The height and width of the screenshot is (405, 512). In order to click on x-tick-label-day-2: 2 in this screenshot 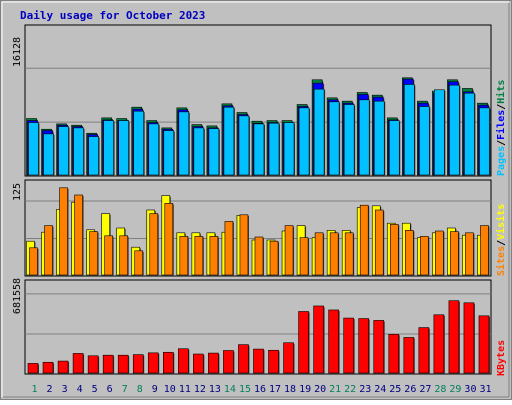, I will do `click(50, 389)`.